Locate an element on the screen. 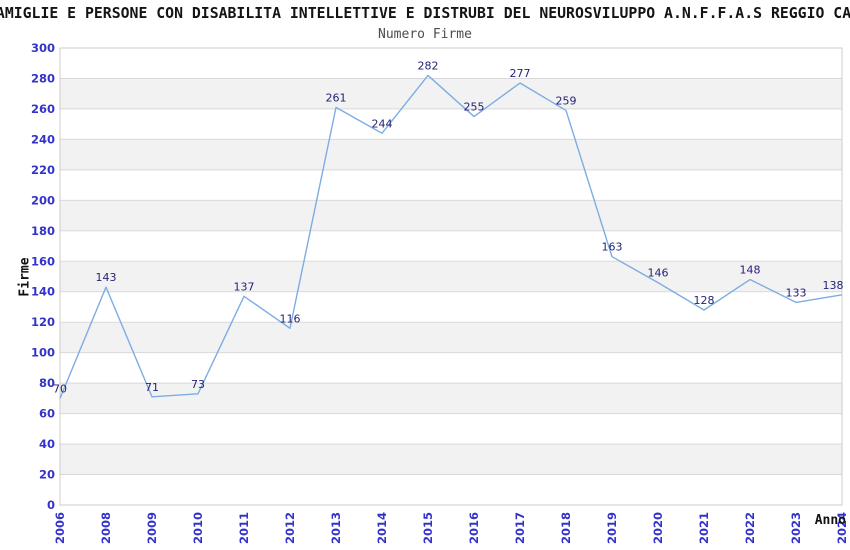 The height and width of the screenshot is (550, 850). data-label: 116 is located at coordinates (290, 318).